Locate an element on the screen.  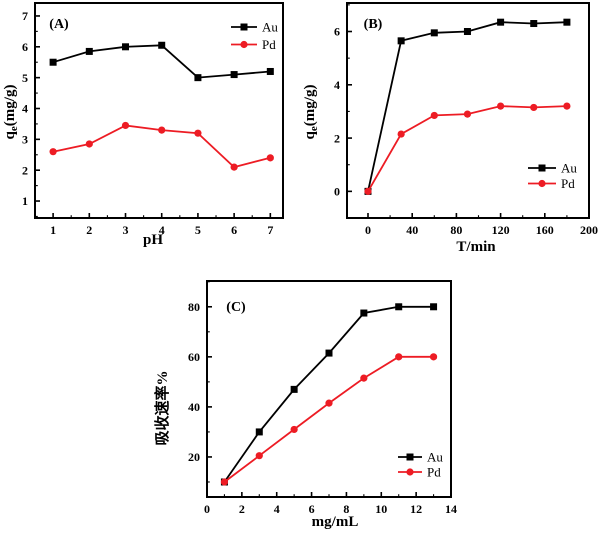
y-tick-label: 3 is located at coordinates (25, 140).